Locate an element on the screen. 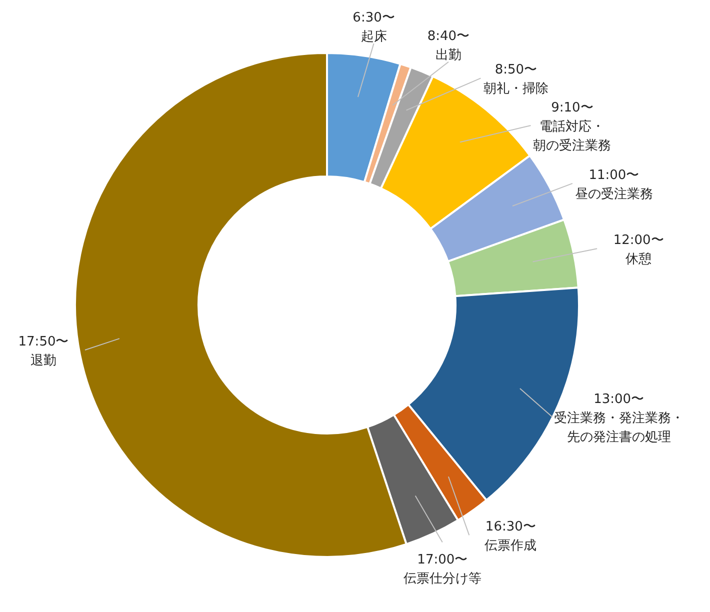 Image resolution: width=710 pixels, height=612 pixels. slice-label: 17:00〜伝票仕分け等 is located at coordinates (442, 569).